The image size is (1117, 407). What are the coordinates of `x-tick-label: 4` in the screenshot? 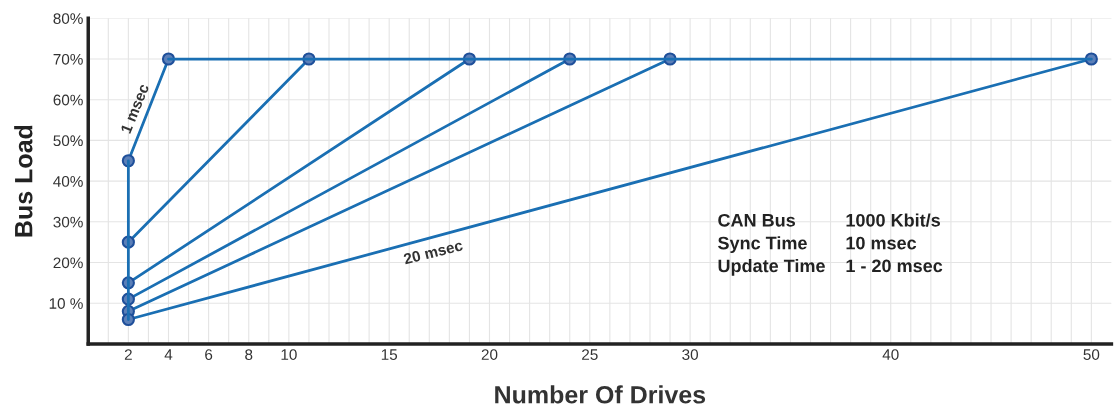 It's located at (168, 354).